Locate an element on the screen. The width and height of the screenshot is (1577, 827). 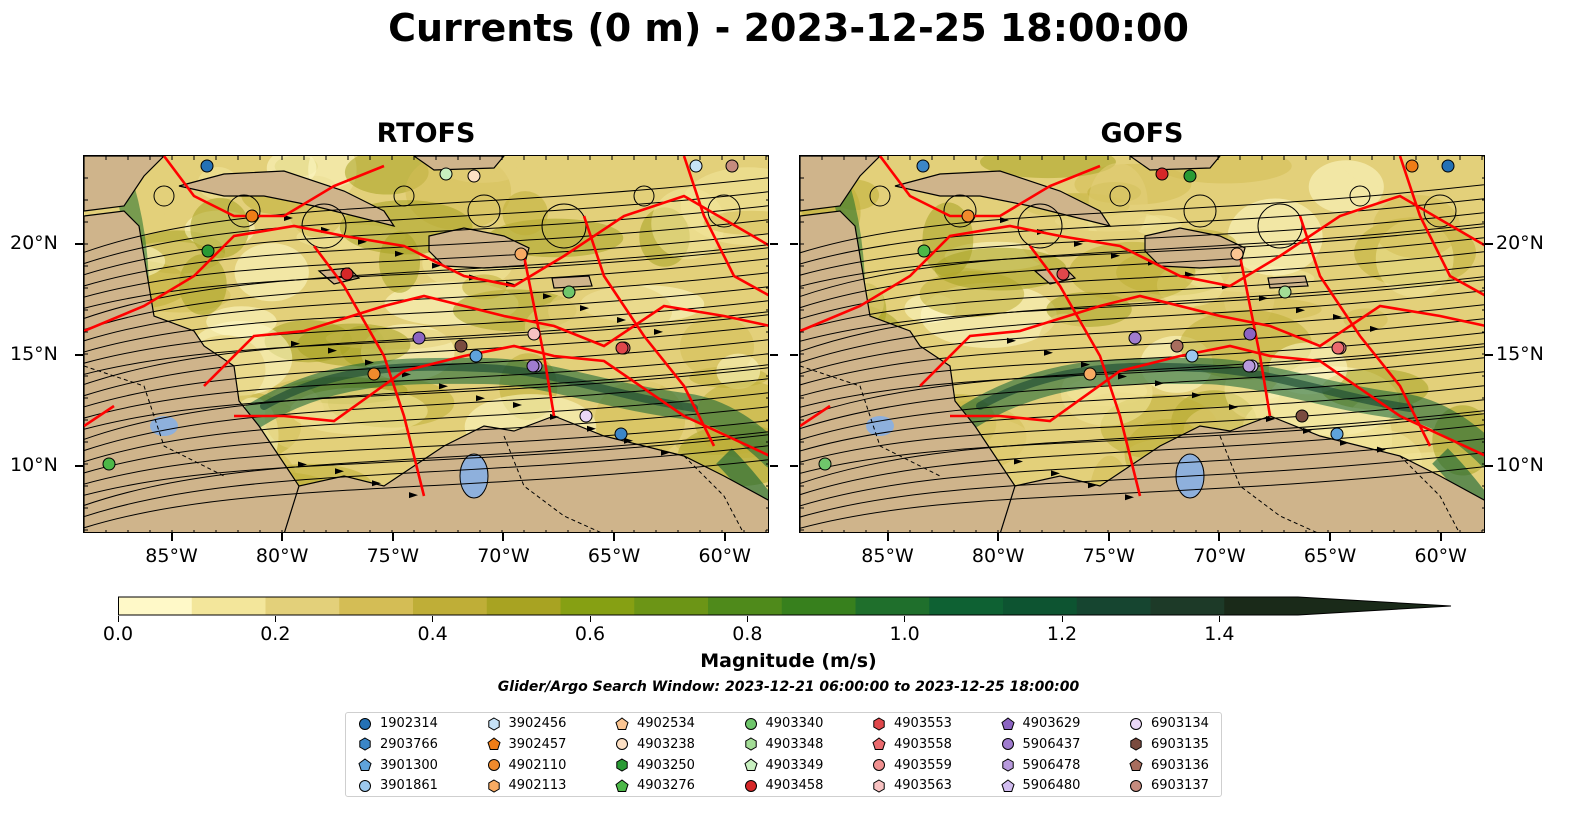
legend-label: 3901300 is located at coordinates (409, 765).